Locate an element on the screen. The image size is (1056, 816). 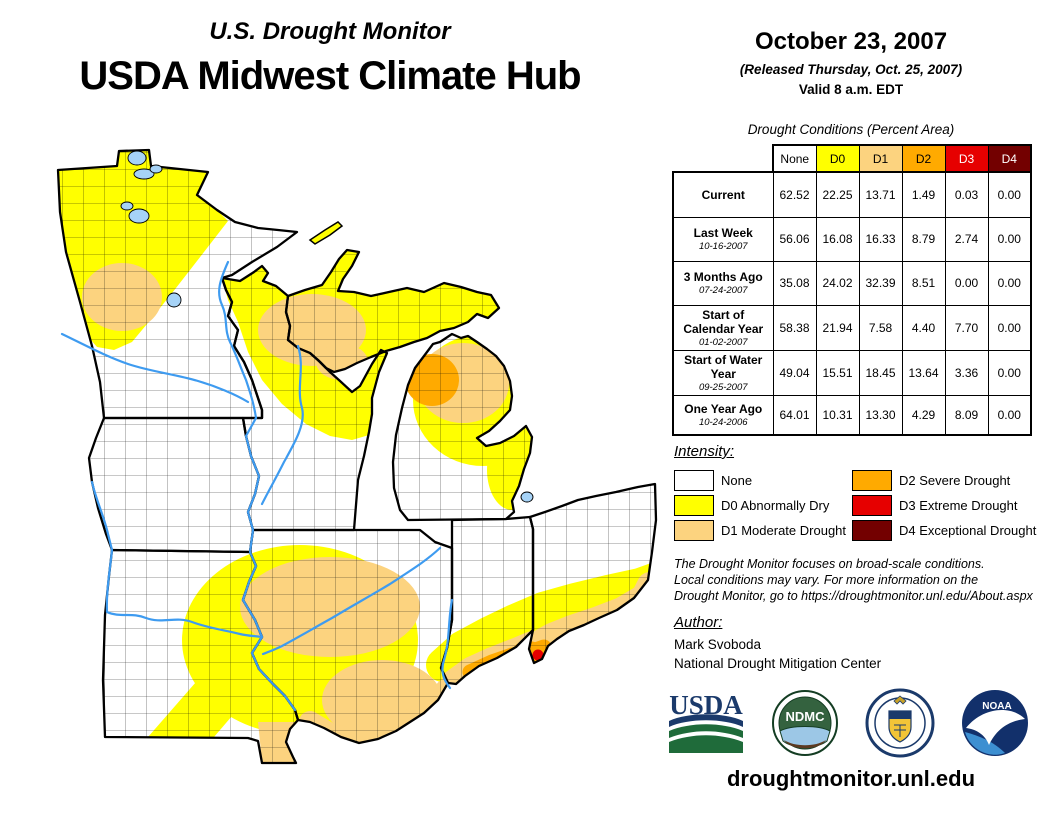
value-cell: 3.36 is located at coordinates (966, 372).